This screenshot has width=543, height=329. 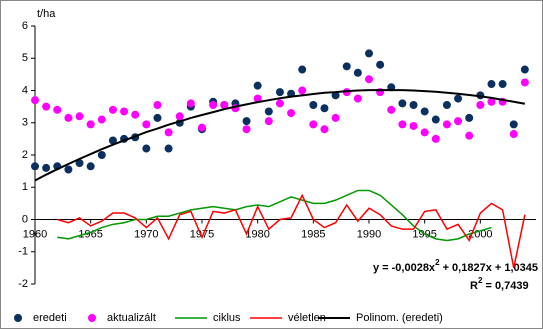 I want to click on legend-label: eredeti, so click(x=50, y=318).